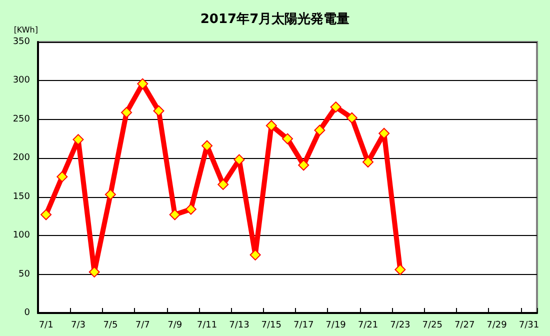 The width and height of the screenshot is (550, 336). I want to click on y-tick-label: 150, so click(21, 197).